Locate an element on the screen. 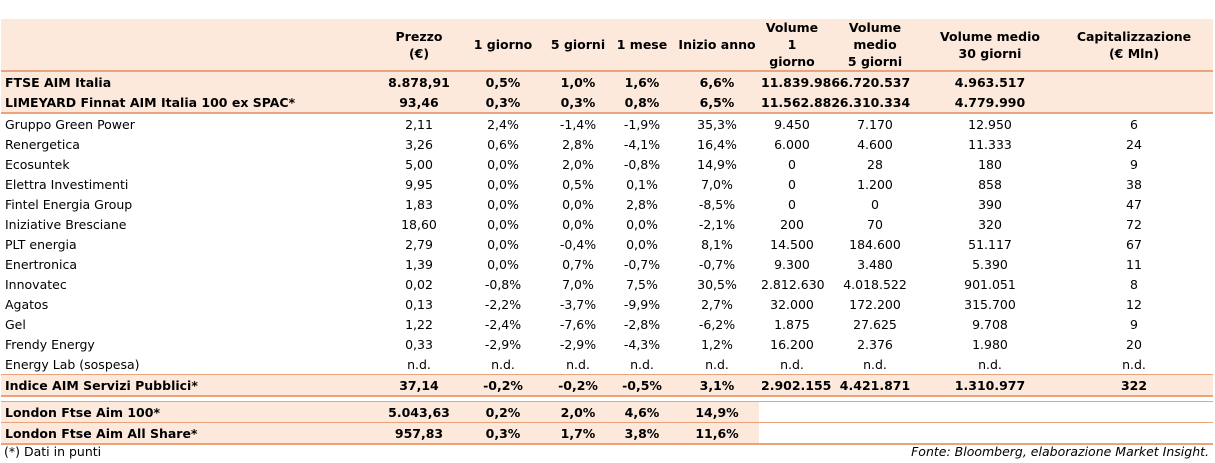 This screenshot has width=1215, height=463. cell-volume-medio-30-giorni: 9.708 is located at coordinates (990, 324).